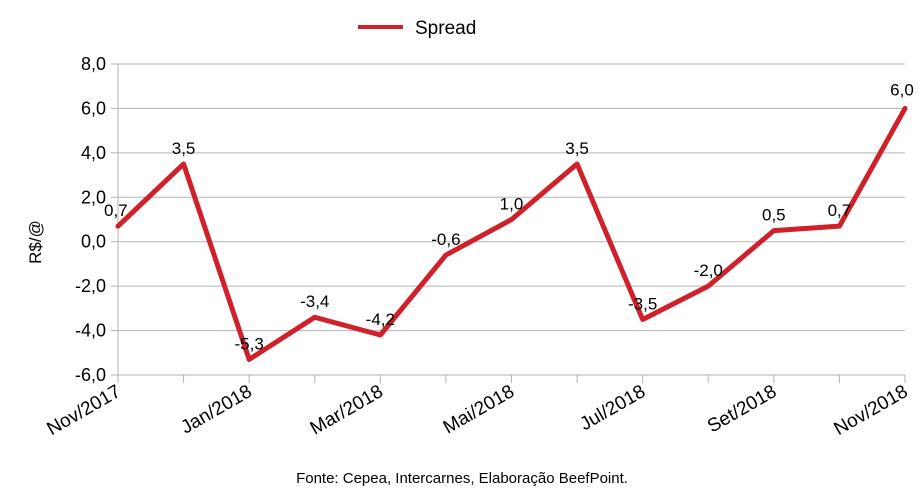  Describe the element at coordinates (90, 219) in the screenshot. I see `y-tick-labels: 8,0 6,0 4,0 2,0 0,0 -2,0 -4,0 -6,0` at that location.